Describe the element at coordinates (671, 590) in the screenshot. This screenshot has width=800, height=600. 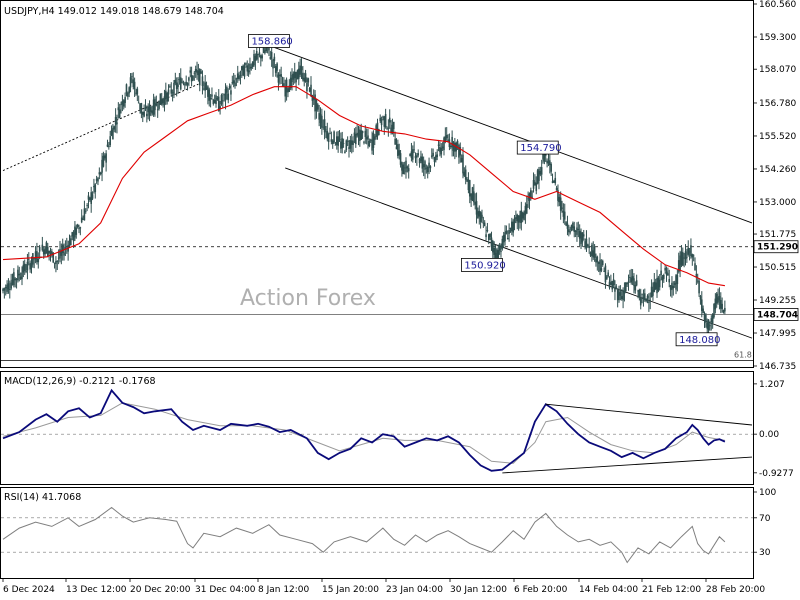
I see `xtick-label: 21 Feb 12:00` at that location.